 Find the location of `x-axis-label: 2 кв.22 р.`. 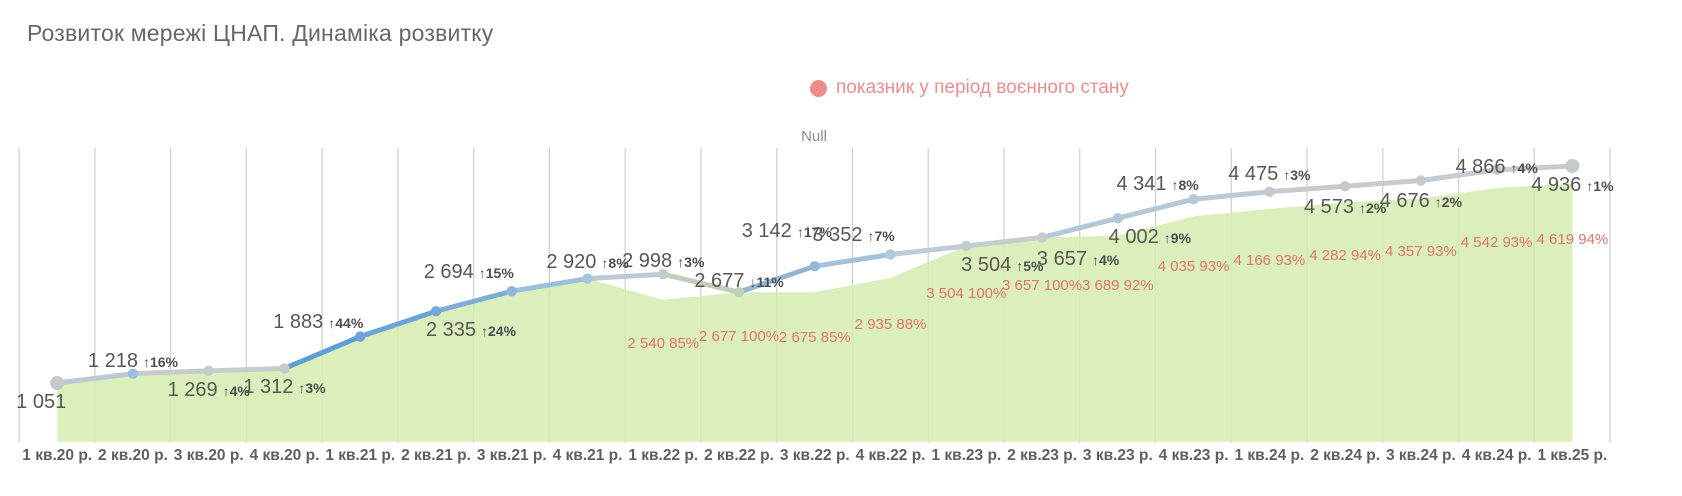

x-axis-label: 2 кв.22 р. is located at coordinates (739, 455).